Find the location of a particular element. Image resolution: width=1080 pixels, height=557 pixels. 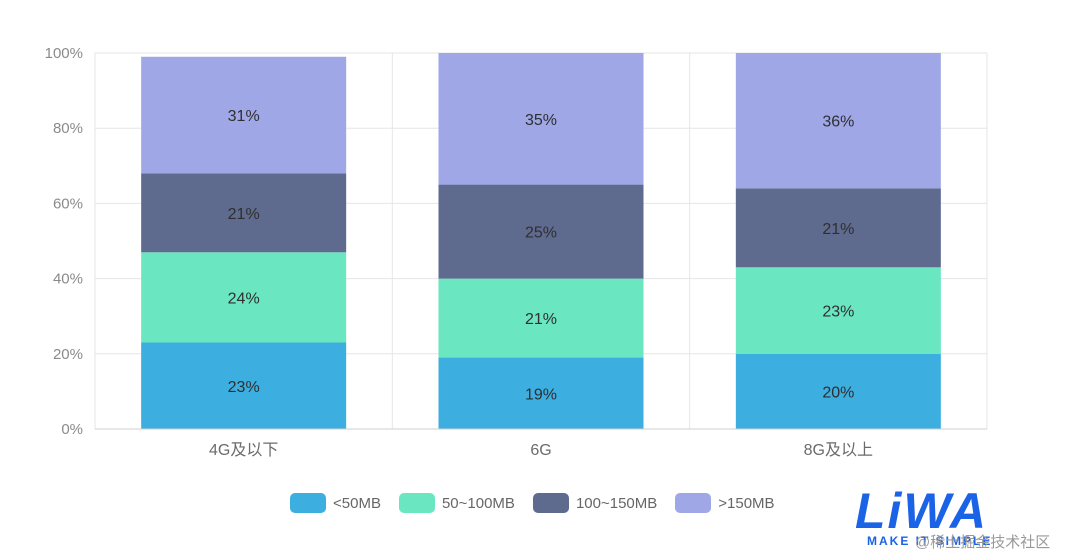

data-label: 20% is located at coordinates (838, 392).